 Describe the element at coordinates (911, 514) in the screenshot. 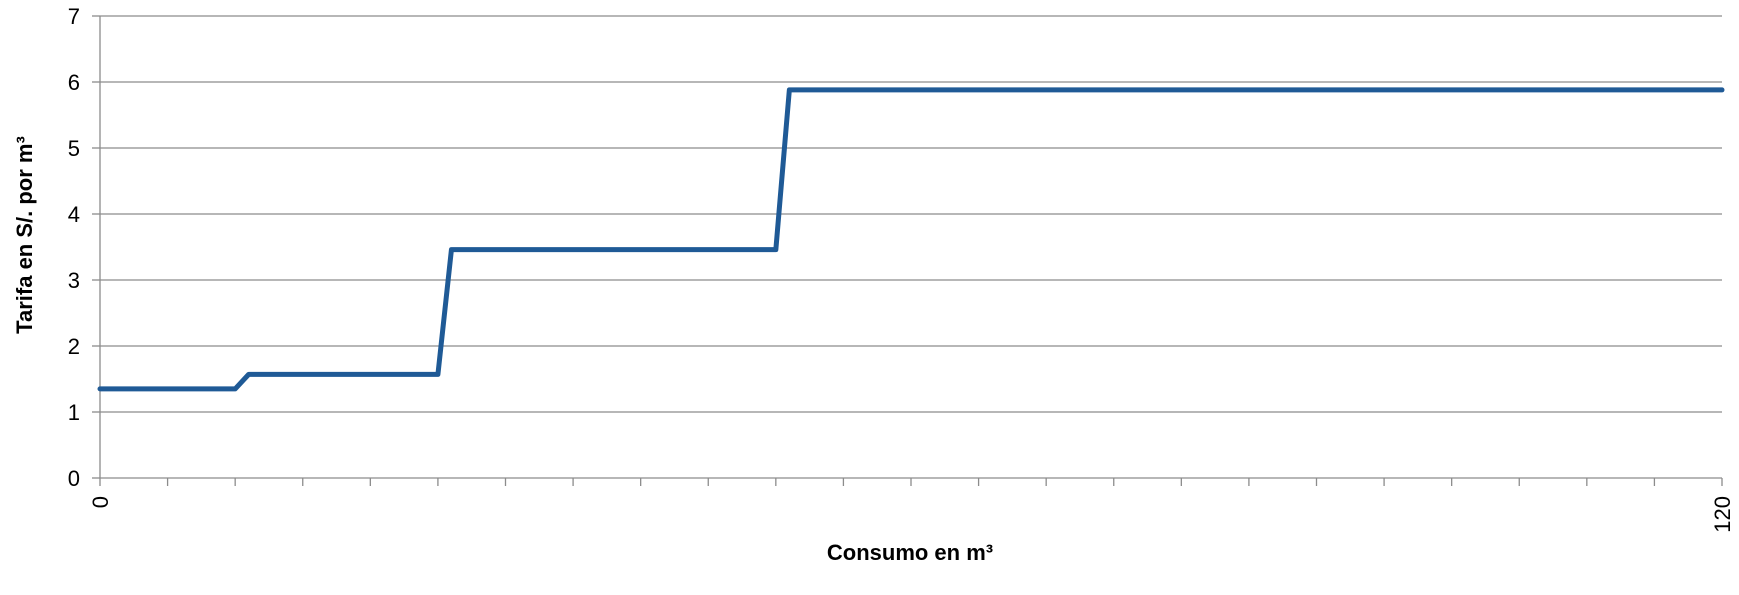

I see `x-tick-labels: 0 120` at that location.